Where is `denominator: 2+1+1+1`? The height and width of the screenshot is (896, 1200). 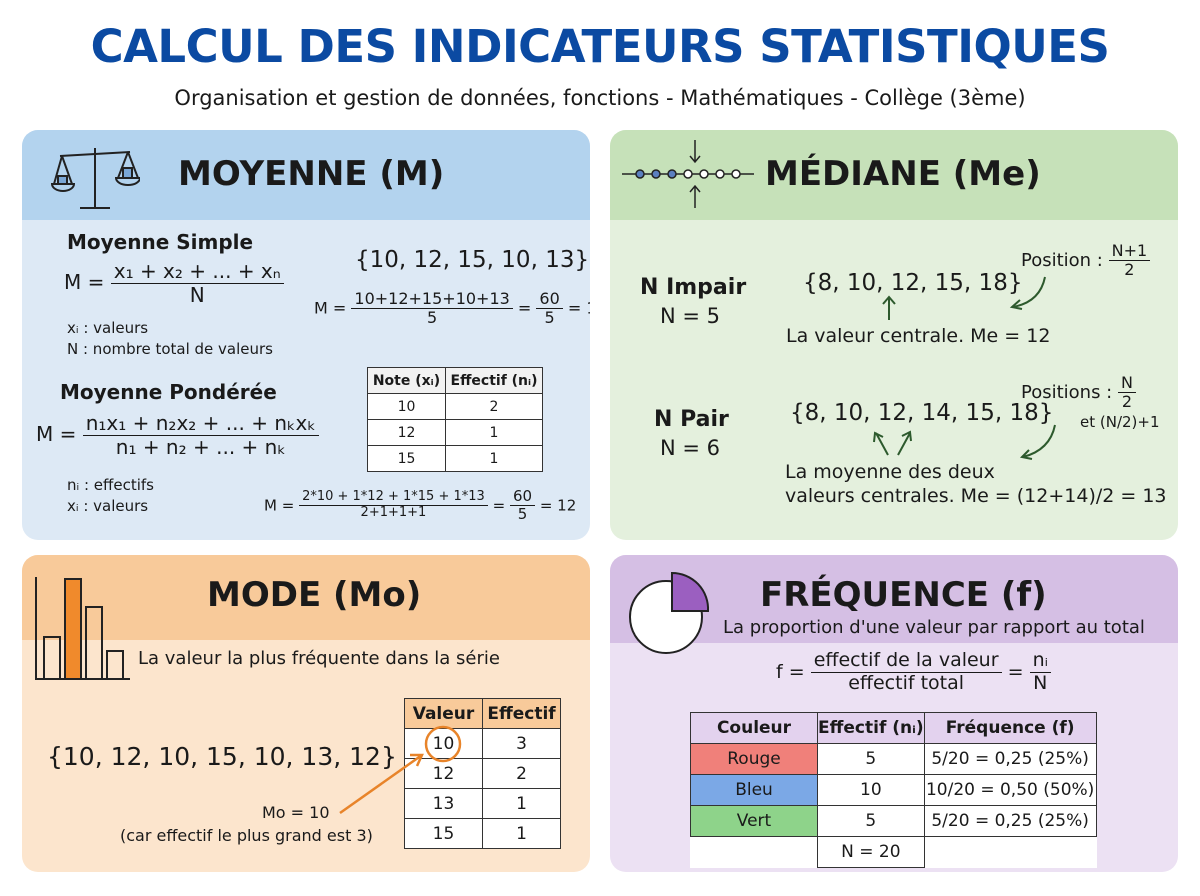
denominator: 2+1+1+1 is located at coordinates (393, 513).